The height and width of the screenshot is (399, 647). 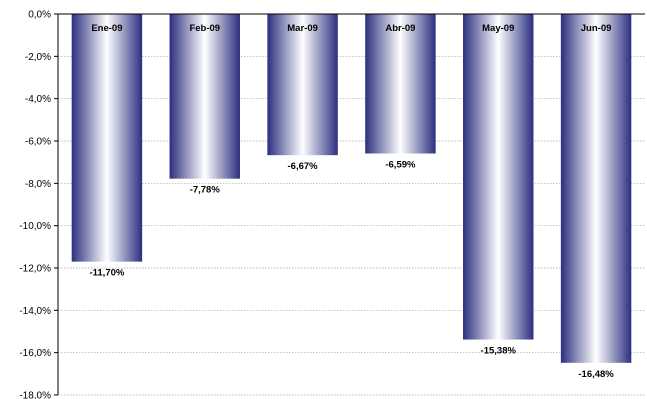 I want to click on y-tick-label: -2,0%, so click(x=38, y=57).